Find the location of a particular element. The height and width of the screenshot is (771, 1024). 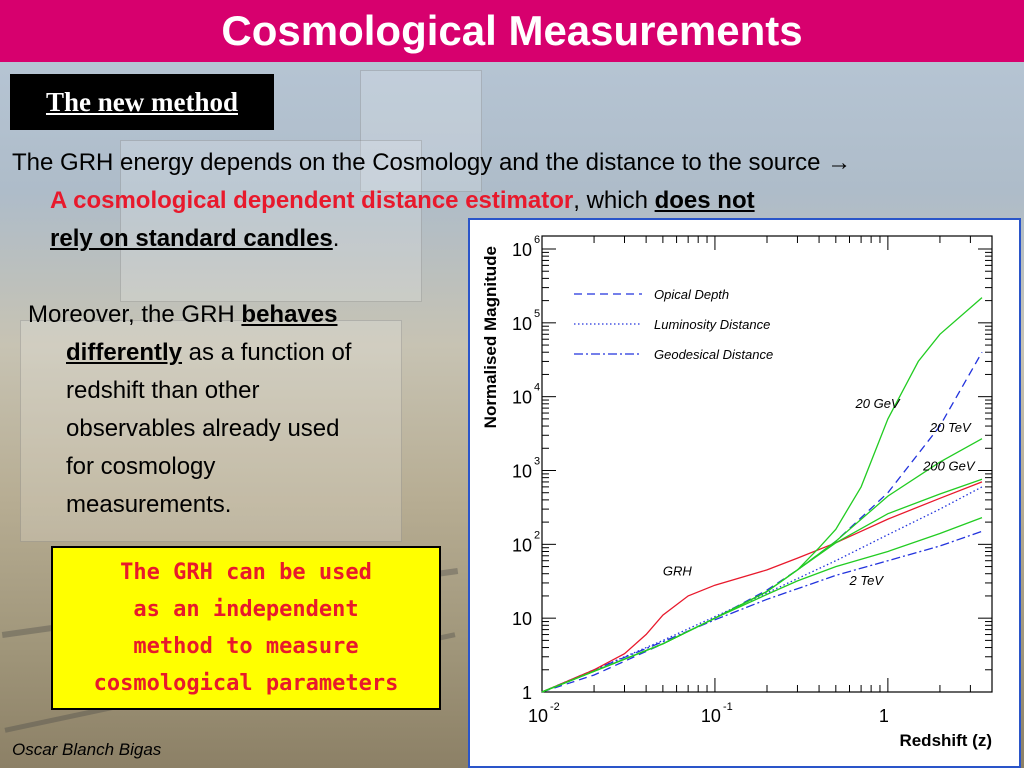

curve-label: GRH is located at coordinates (678, 570).